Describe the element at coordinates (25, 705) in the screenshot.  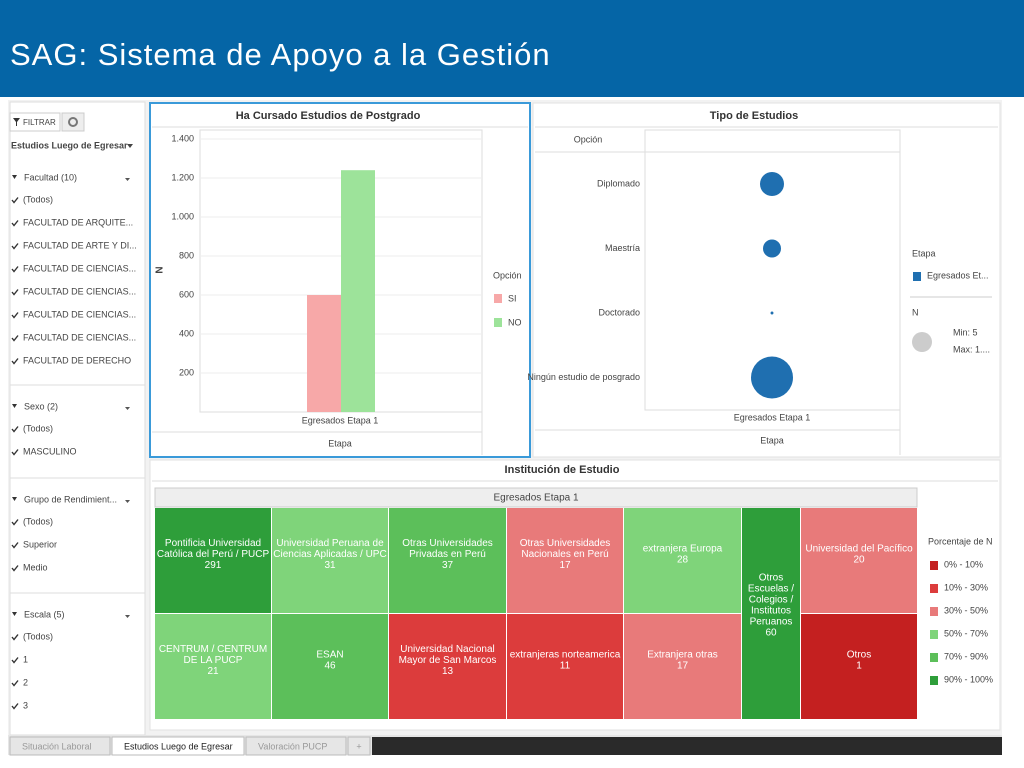
I see `filter-item: 3` at that location.